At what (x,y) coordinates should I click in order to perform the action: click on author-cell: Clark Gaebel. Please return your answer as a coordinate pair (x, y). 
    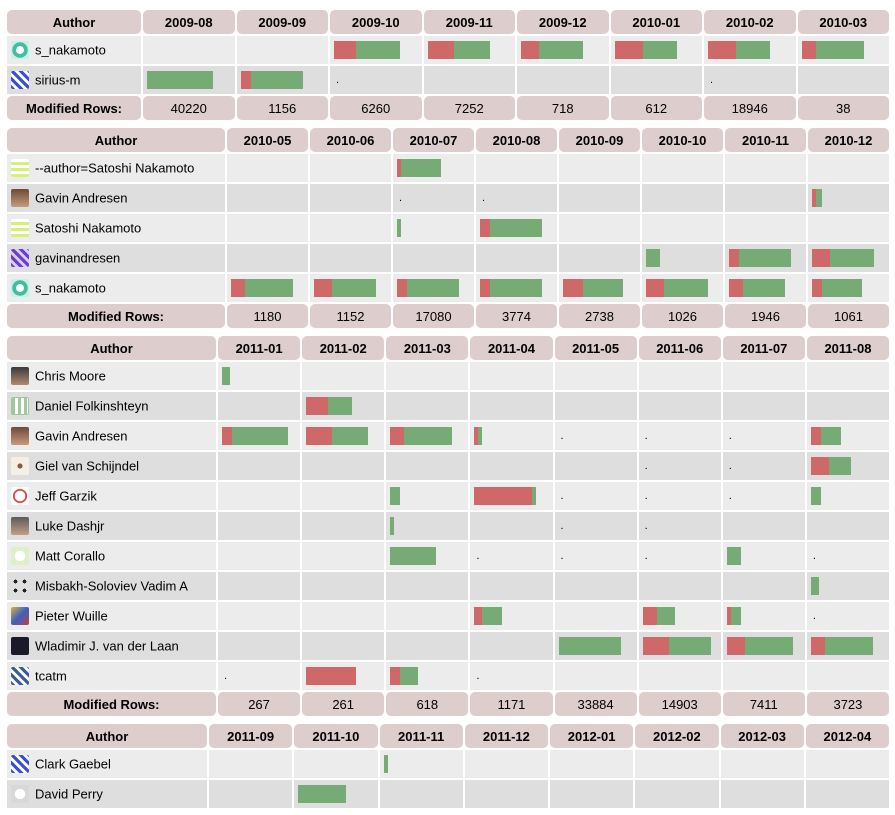
    Looking at the image, I should click on (107, 764).